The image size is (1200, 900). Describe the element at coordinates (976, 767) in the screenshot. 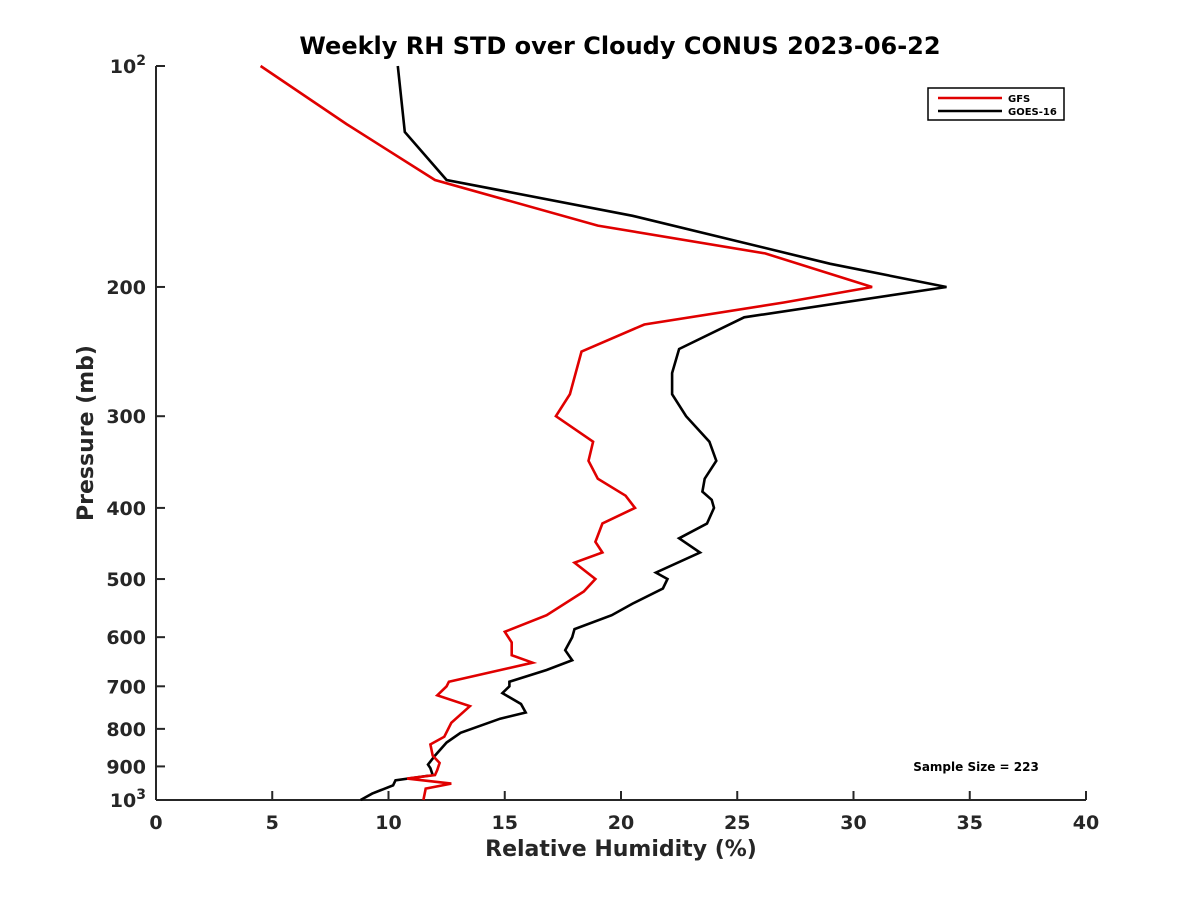

I see `sample-size-annotation: Sample Size = 223` at that location.